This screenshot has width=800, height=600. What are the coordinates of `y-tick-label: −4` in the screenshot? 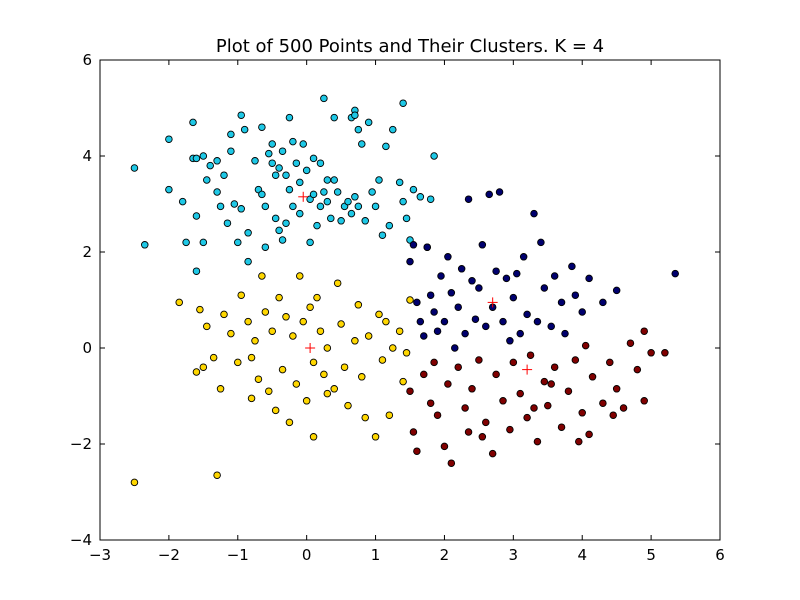 It's located at (81, 540).